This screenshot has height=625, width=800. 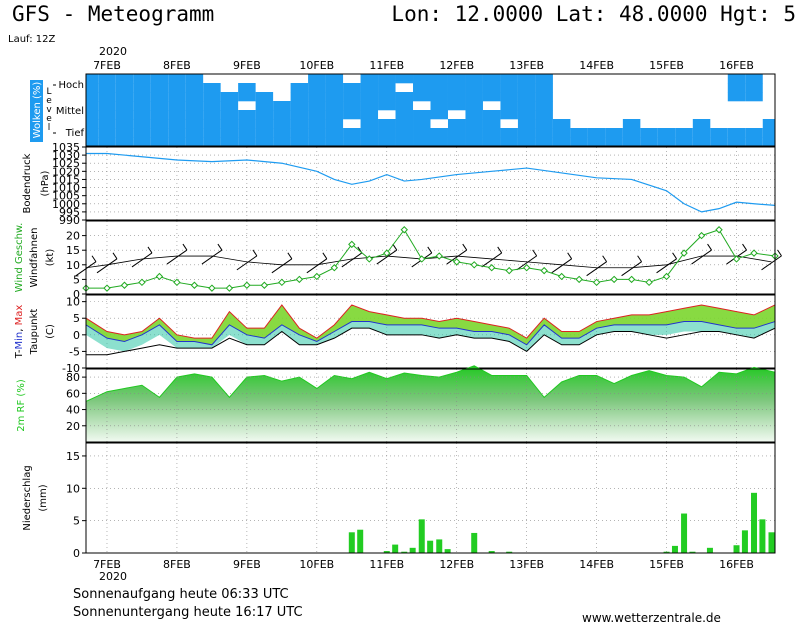 I want to click on temp-max-line, so click(x=430, y=321).